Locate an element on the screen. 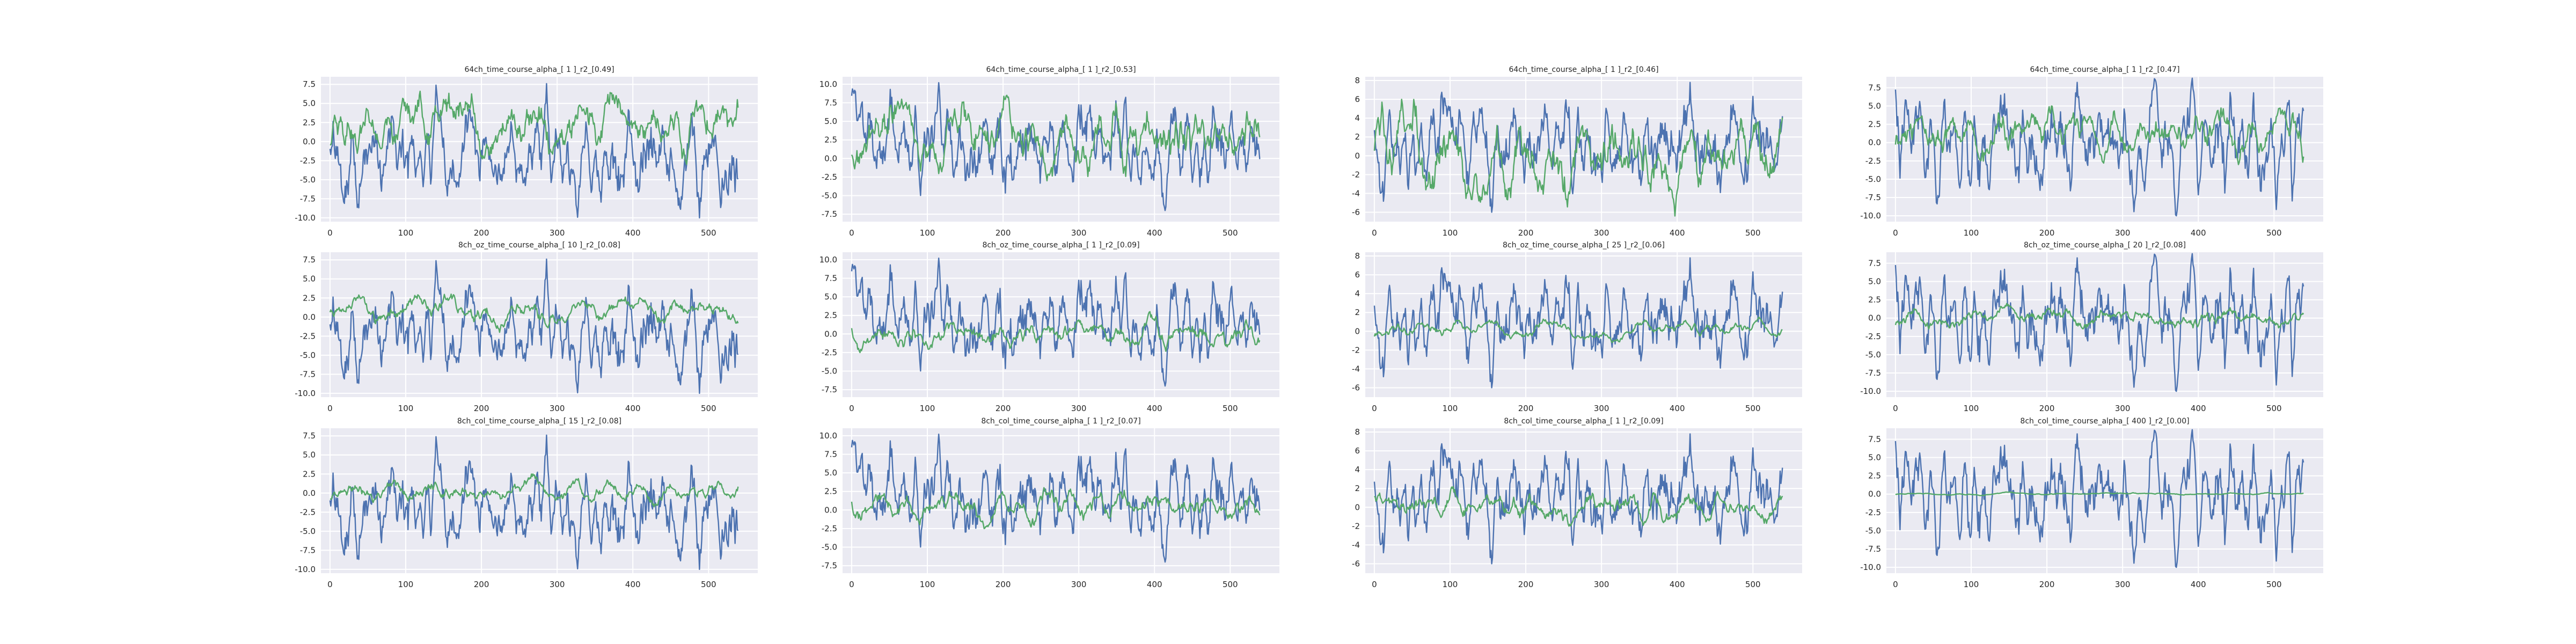 The width and height of the screenshot is (2576, 644). y-tick-label: -4 is located at coordinates (1356, 193).